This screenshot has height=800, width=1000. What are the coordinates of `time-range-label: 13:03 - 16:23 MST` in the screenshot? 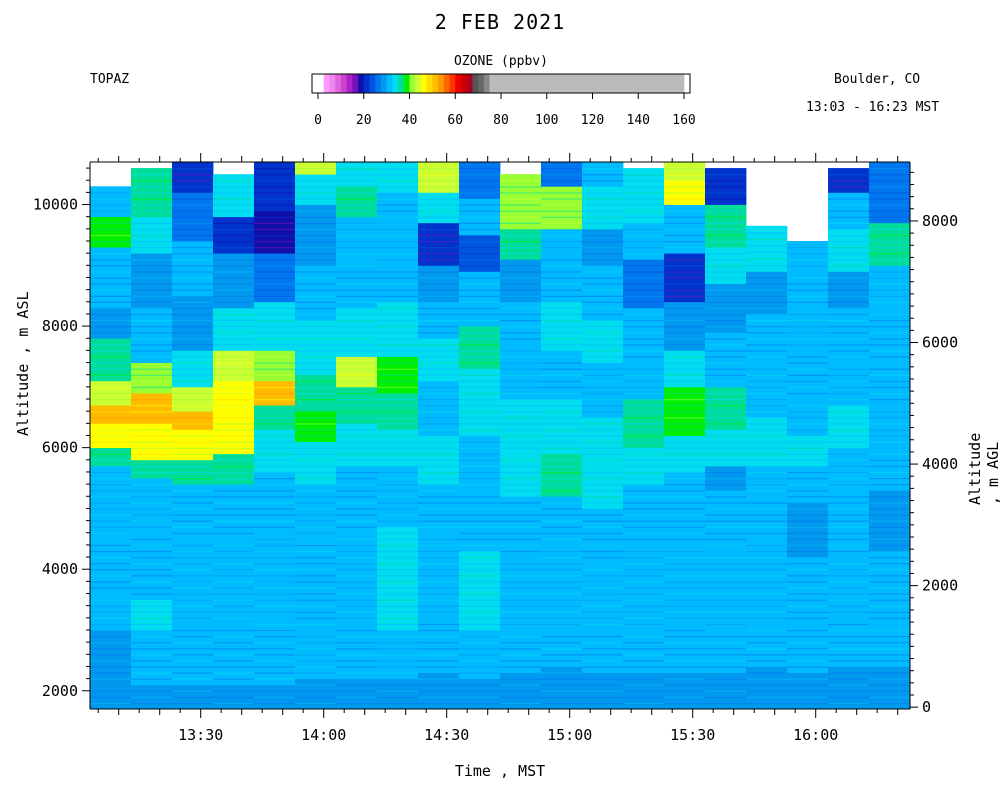 It's located at (873, 107).